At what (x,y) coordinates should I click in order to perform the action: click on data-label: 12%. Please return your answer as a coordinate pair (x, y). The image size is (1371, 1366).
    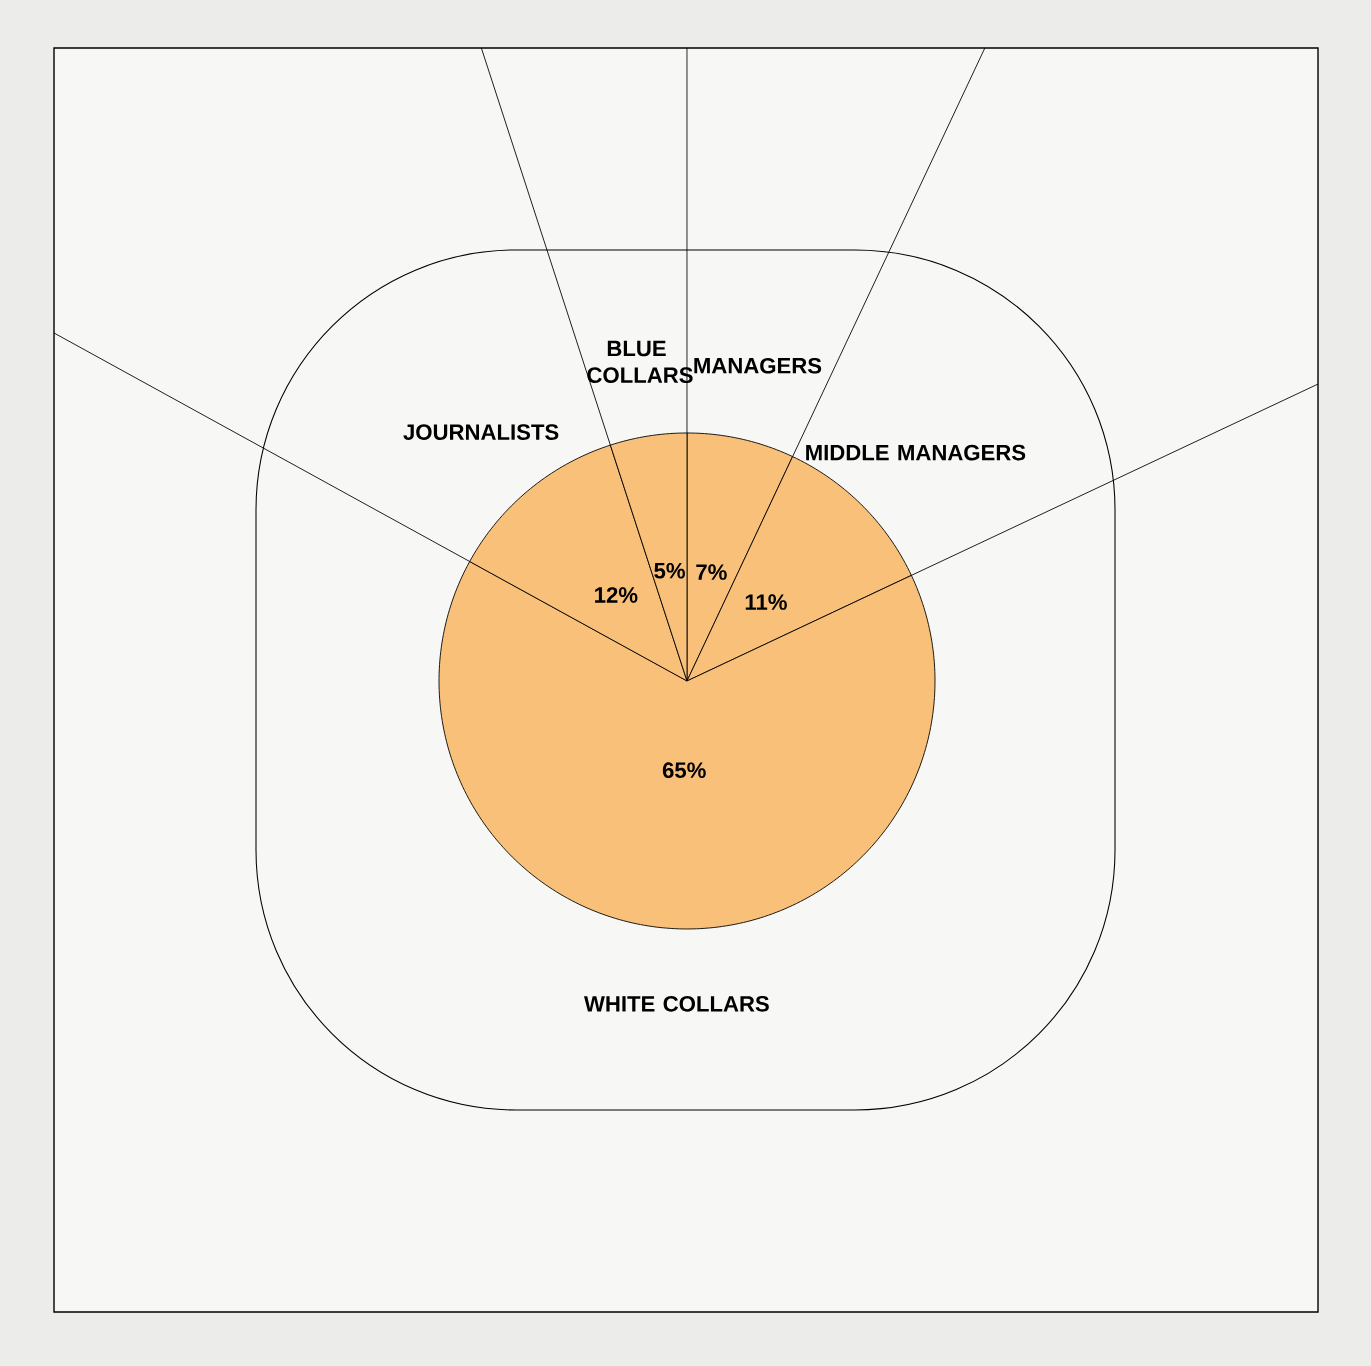
    Looking at the image, I should click on (616, 595).